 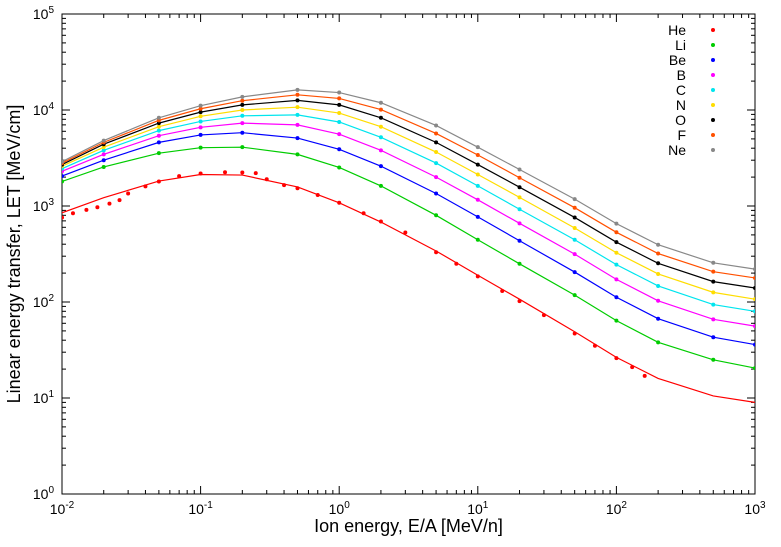 I want to click on x-axis-label: Ion energy, E/A [MeV/n], so click(x=408, y=526).